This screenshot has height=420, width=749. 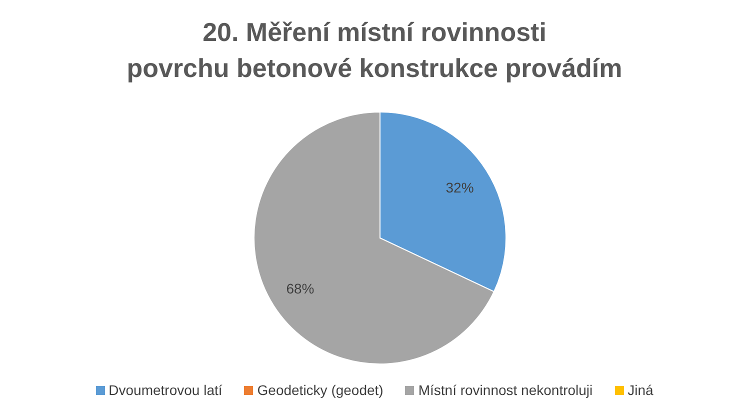 I want to click on legend-label: Geodeticky (geodet), so click(x=320, y=390).